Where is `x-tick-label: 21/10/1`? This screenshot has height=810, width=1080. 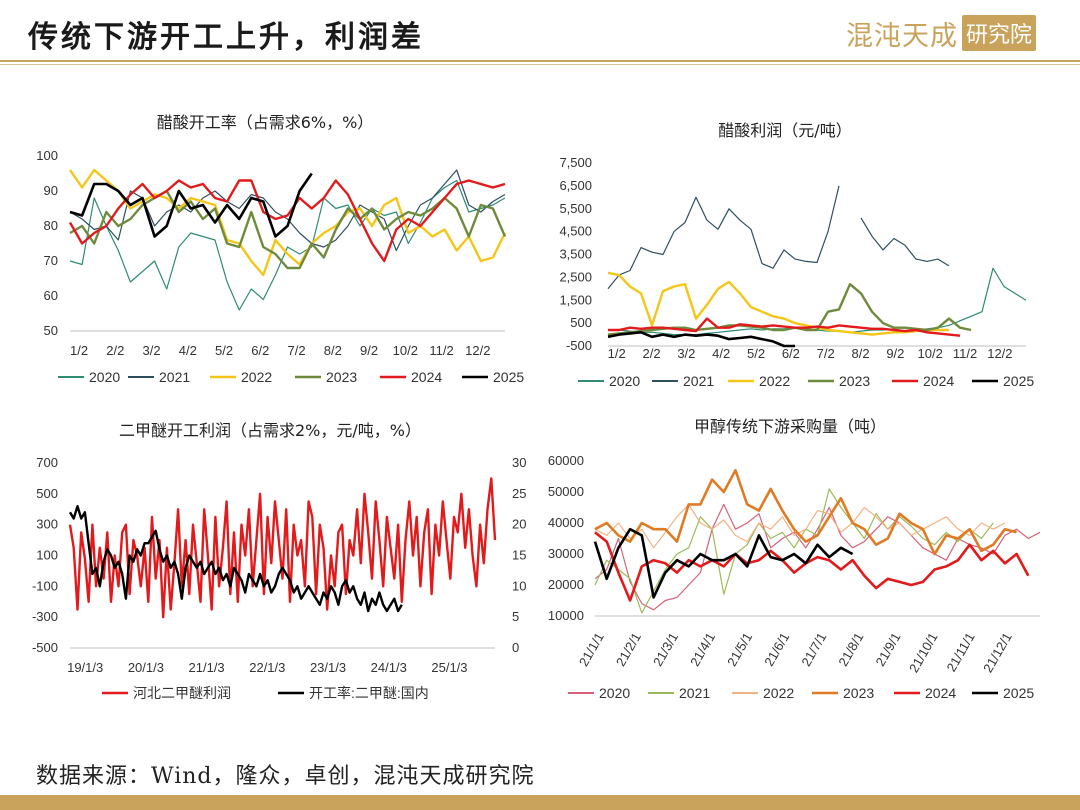 x-tick-label: 21/10/1 is located at coordinates (923, 652).